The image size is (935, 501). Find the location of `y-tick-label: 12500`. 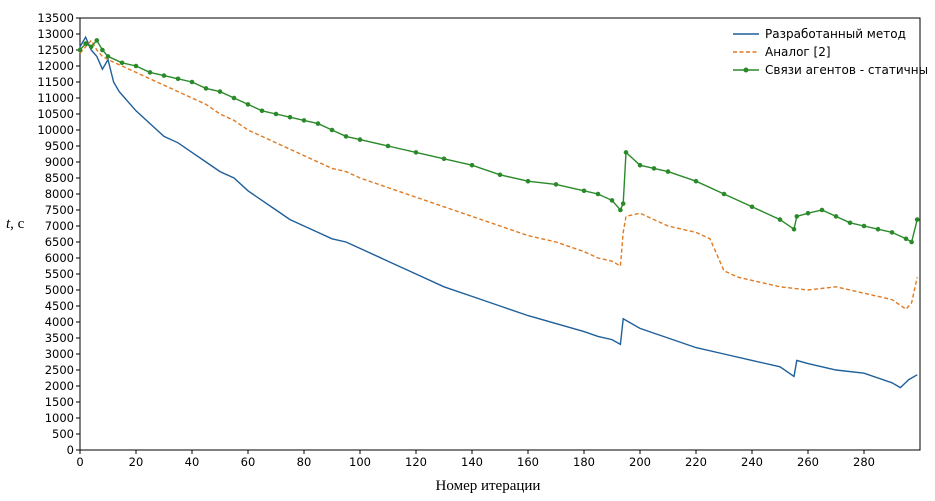

y-tick-label: 12500 is located at coordinates (55, 50).